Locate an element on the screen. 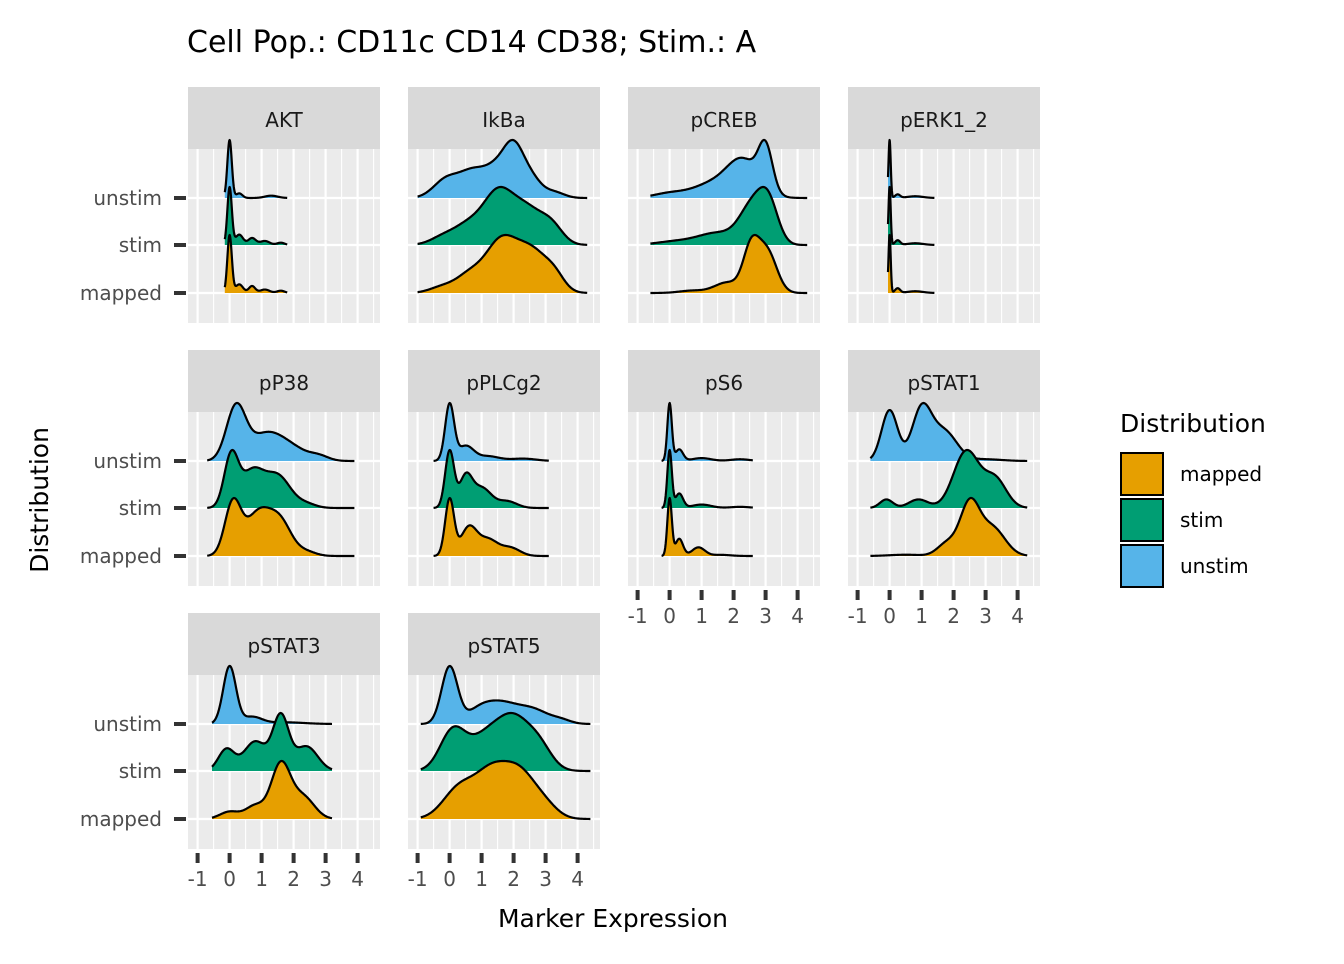 Image resolution: width=1344 pixels, height=964 pixels. facet-strip-label: pCREB is located at coordinates (724, 120).